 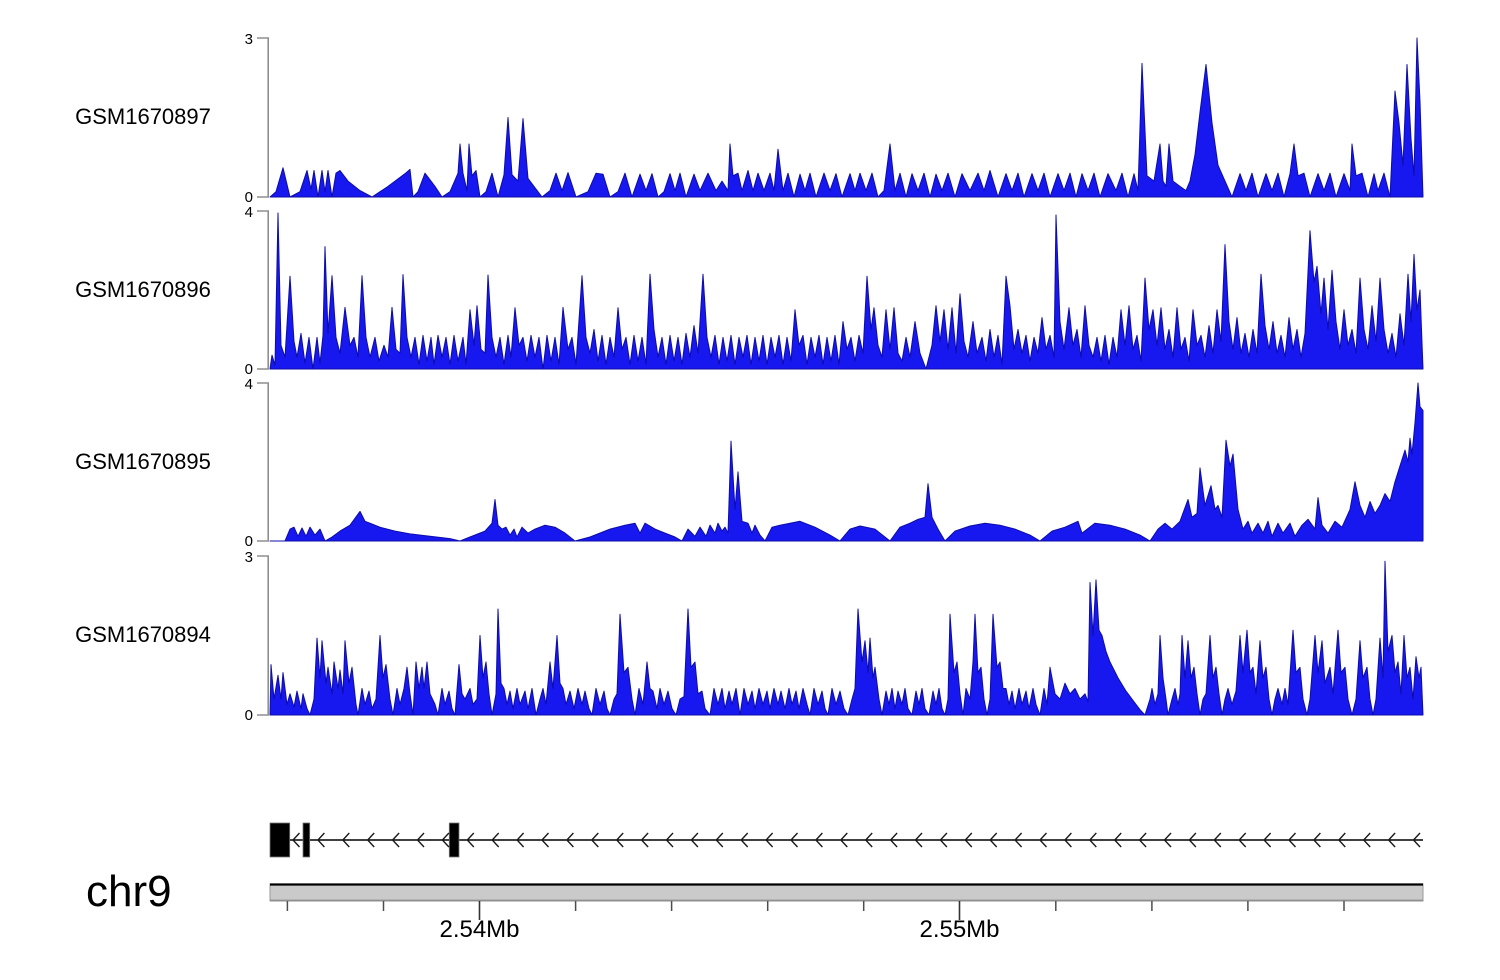 I want to click on signal-area-GSM1670896, so click(x=846, y=291).